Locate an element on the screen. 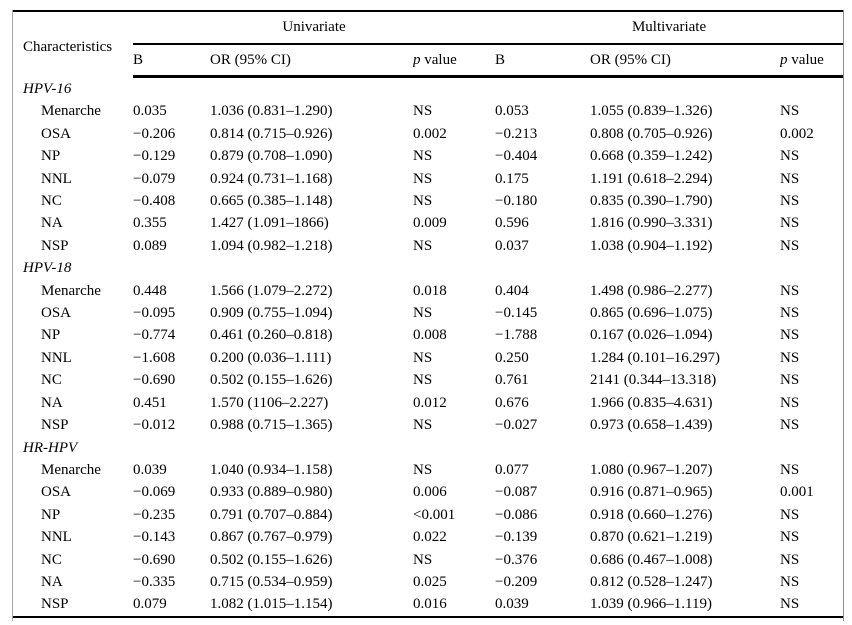  value-cell: 1.038 (0.904–1.192) is located at coordinates (651, 245).